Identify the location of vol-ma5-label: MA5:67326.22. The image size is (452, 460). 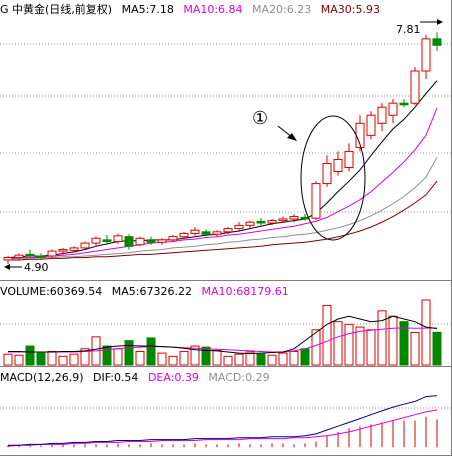
(152, 291).